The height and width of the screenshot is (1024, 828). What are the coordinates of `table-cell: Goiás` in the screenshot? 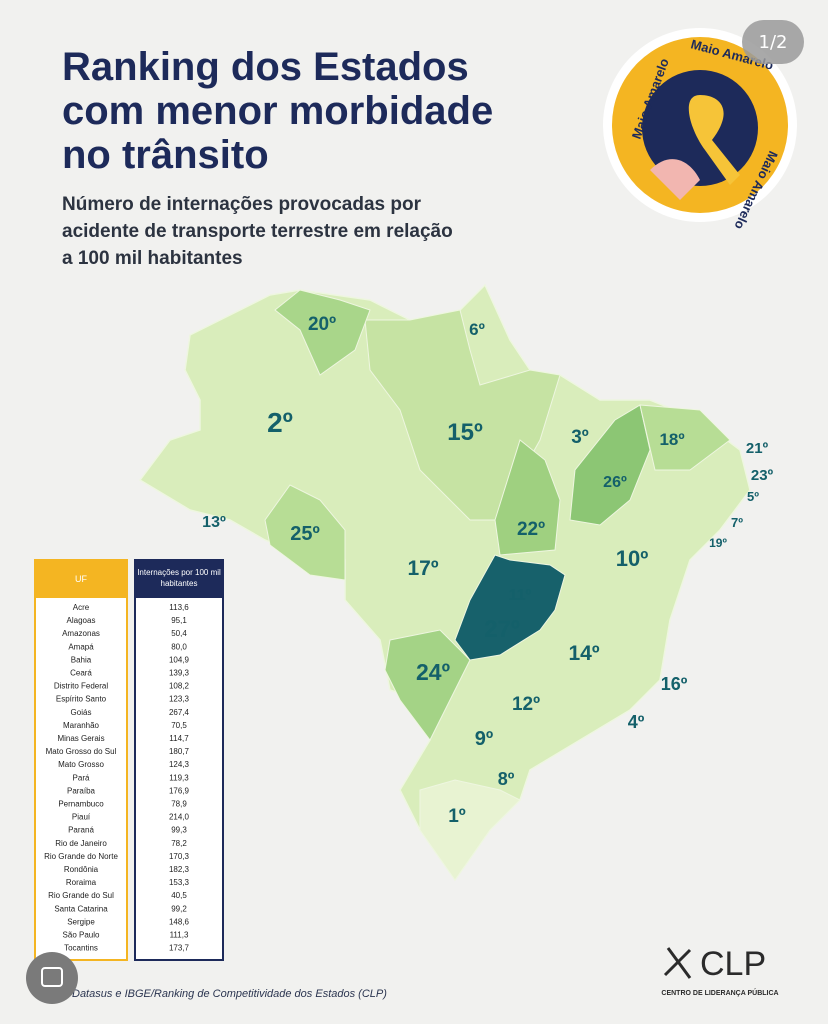 It's located at (81, 712).